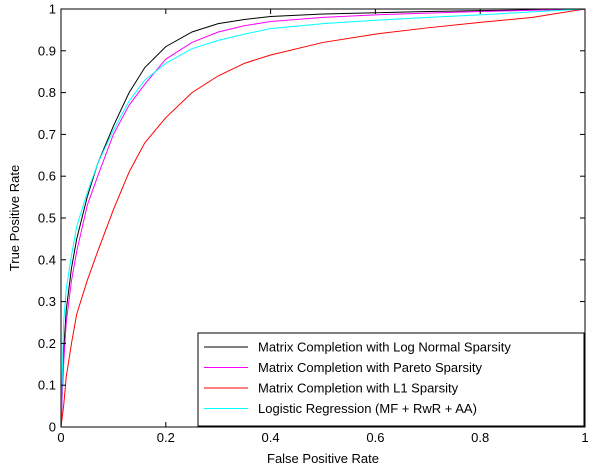 The image size is (591, 467). What do you see at coordinates (47, 343) in the screenshot?
I see `y-tick-label: 0.2` at bounding box center [47, 343].